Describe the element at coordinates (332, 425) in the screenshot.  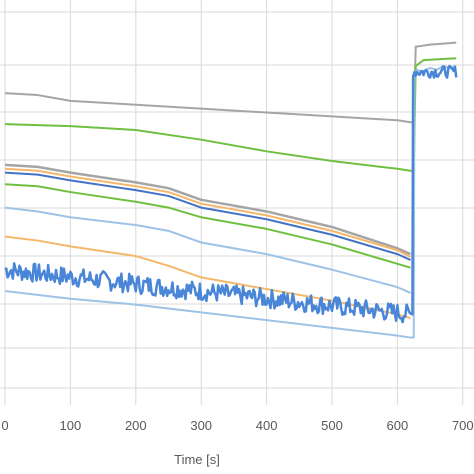
I see `x-tick-label: 500` at that location.